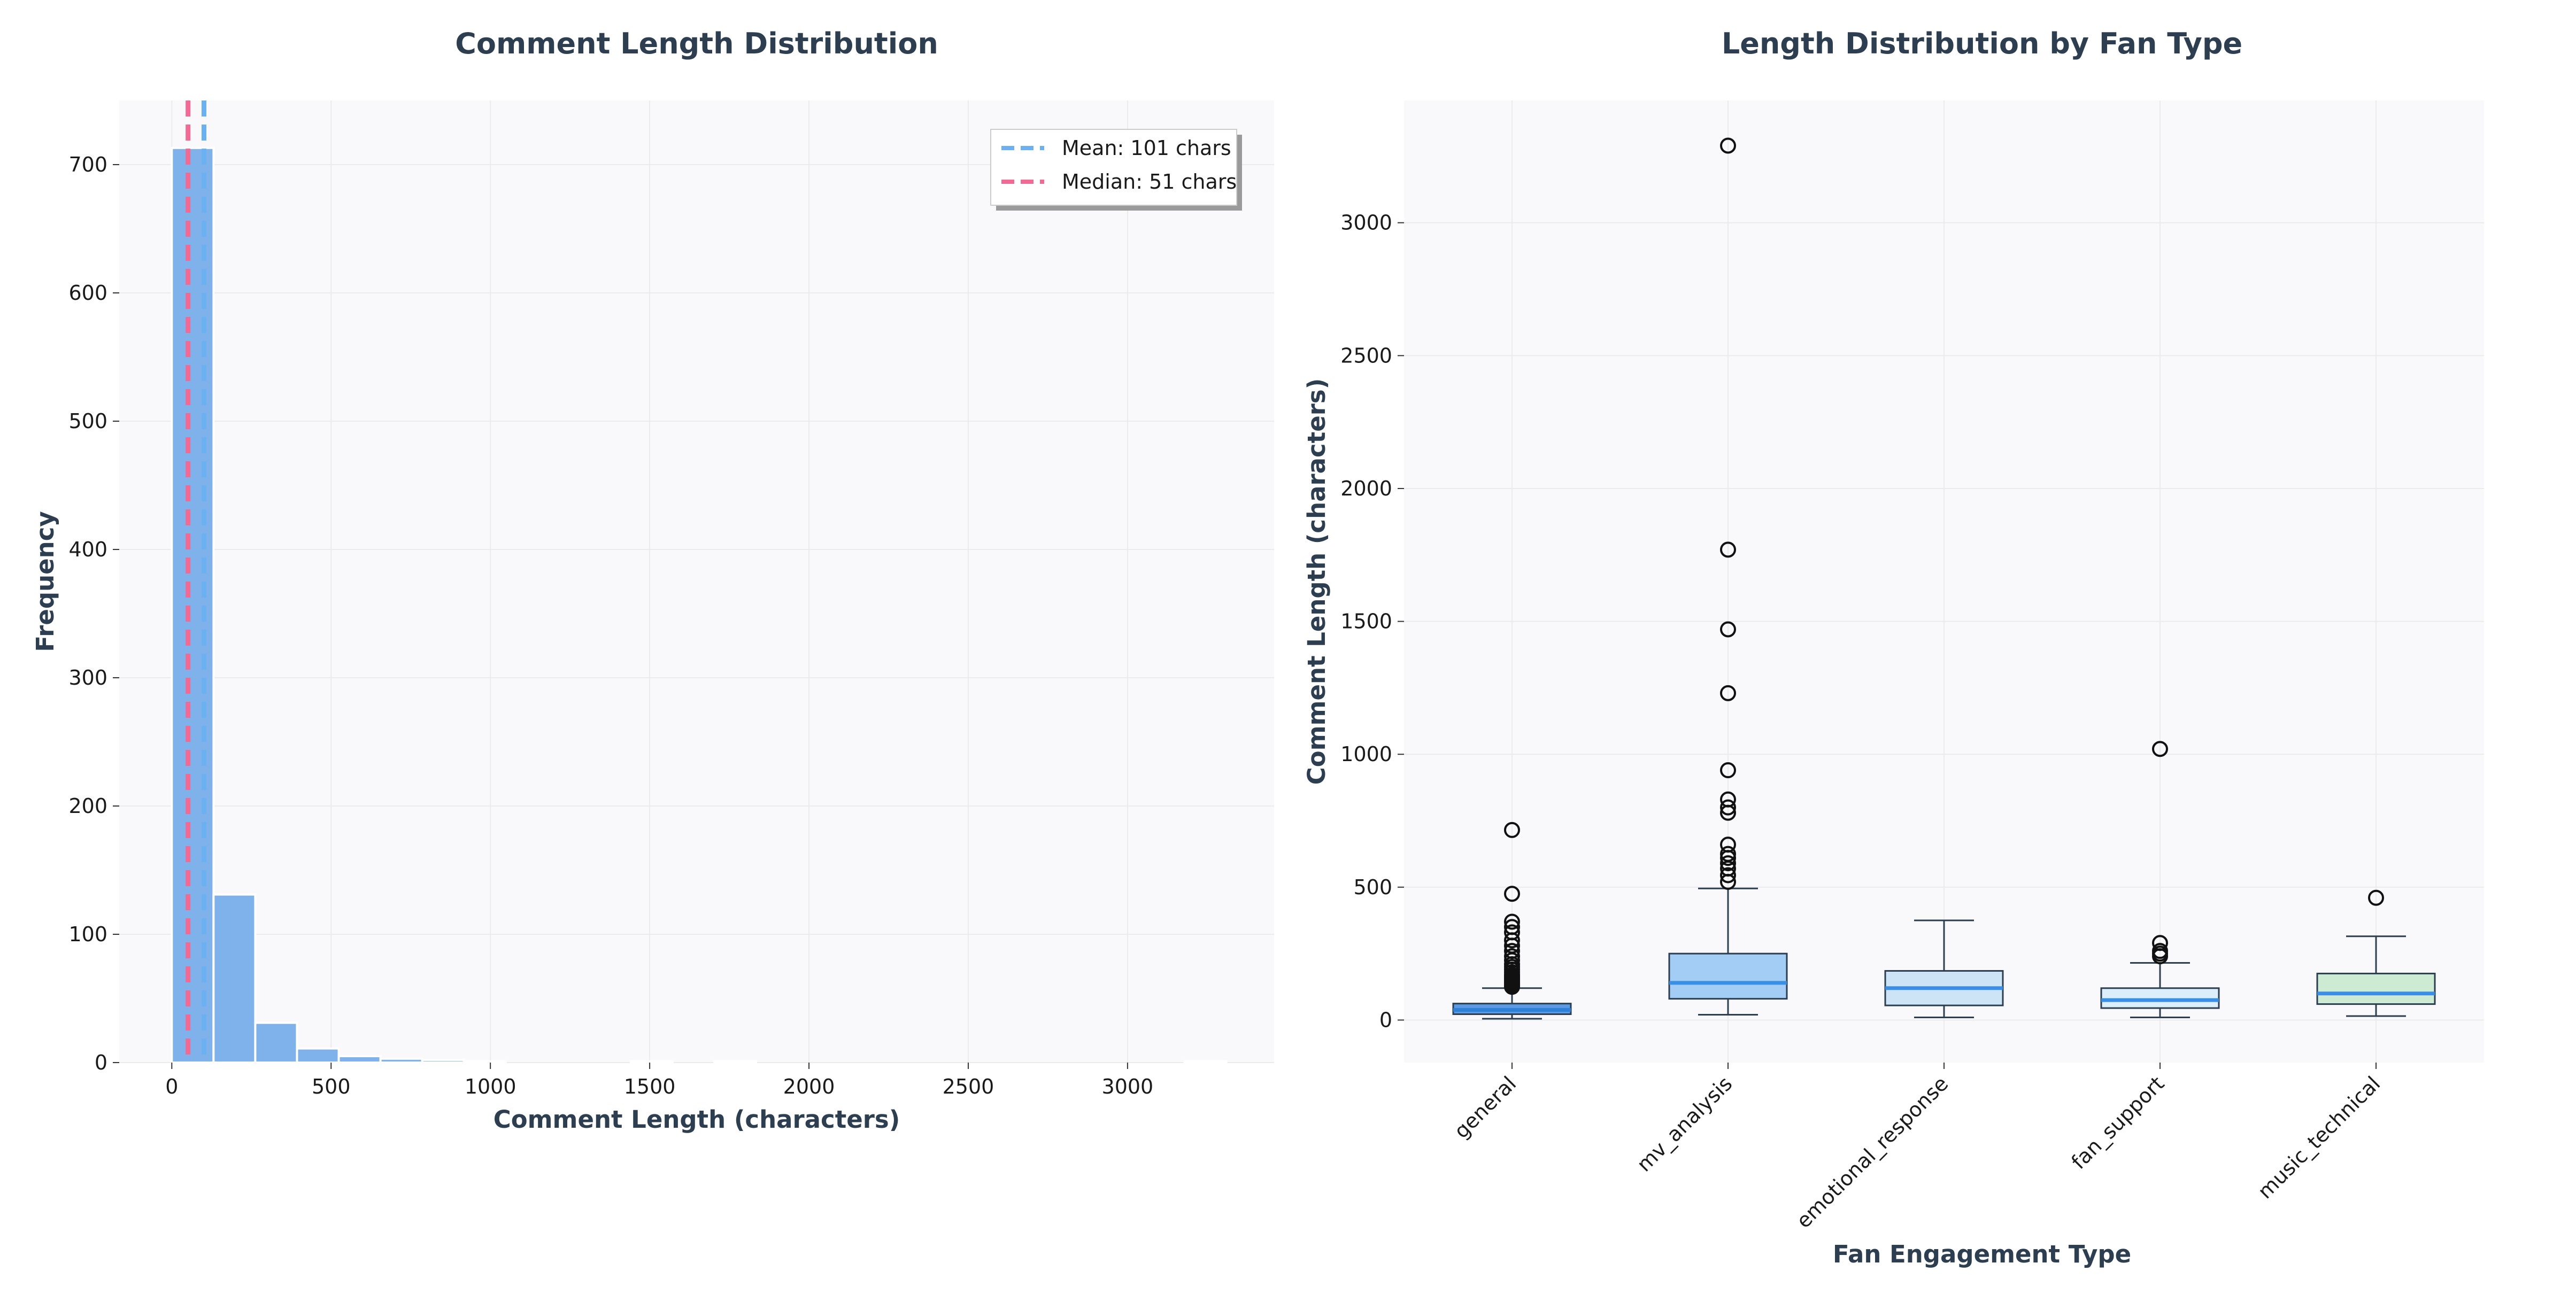 The height and width of the screenshot is (1294, 2576). What do you see at coordinates (1366, 355) in the screenshot?
I see `boxplot-y-tick-label: 2500` at bounding box center [1366, 355].